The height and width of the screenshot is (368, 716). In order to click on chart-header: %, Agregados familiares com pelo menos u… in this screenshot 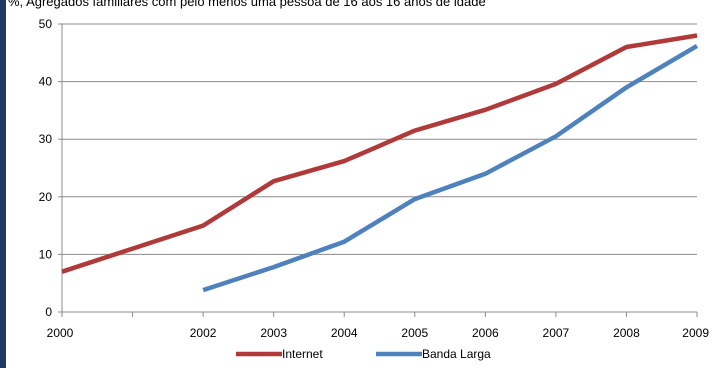, I will do `click(247, 4)`.